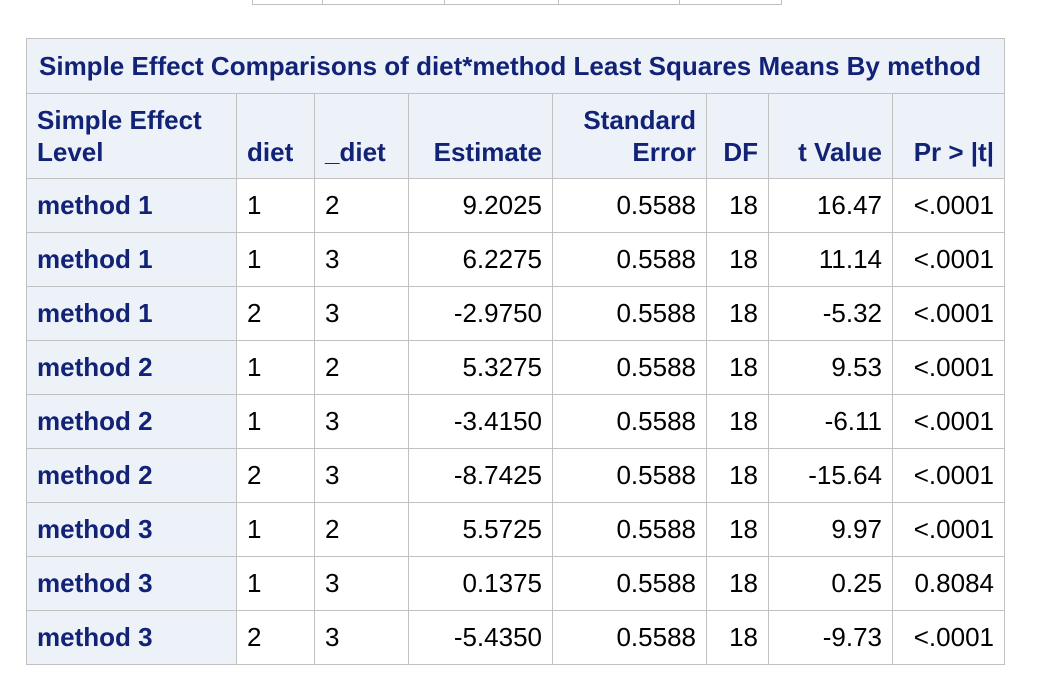  What do you see at coordinates (830, 421) in the screenshot?
I see `cell-tvalue: -6.11` at bounding box center [830, 421].